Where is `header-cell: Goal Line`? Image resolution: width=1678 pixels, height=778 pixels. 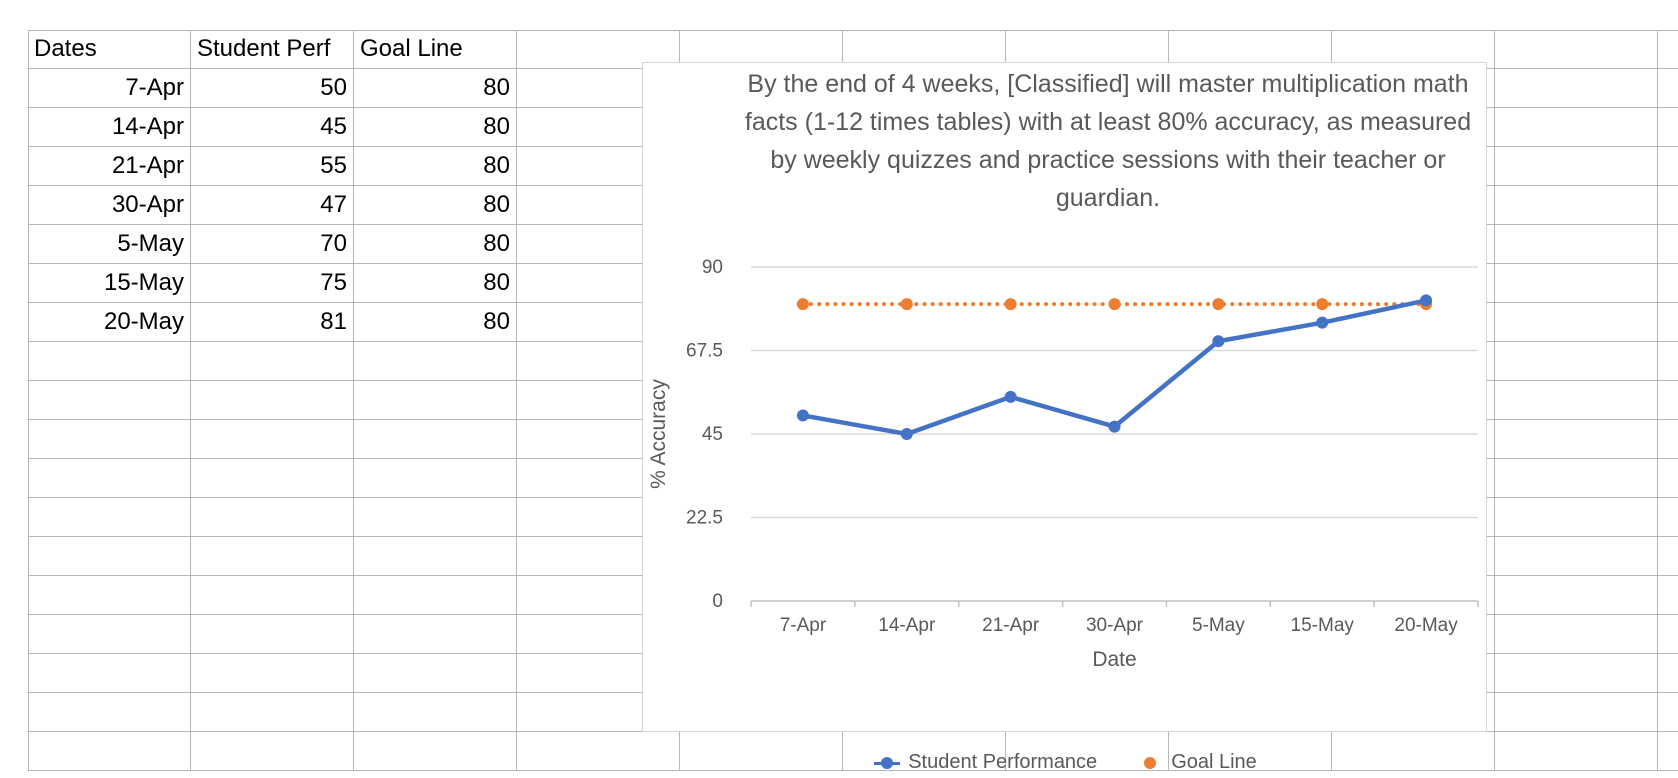
header-cell: Goal Line is located at coordinates (435, 49).